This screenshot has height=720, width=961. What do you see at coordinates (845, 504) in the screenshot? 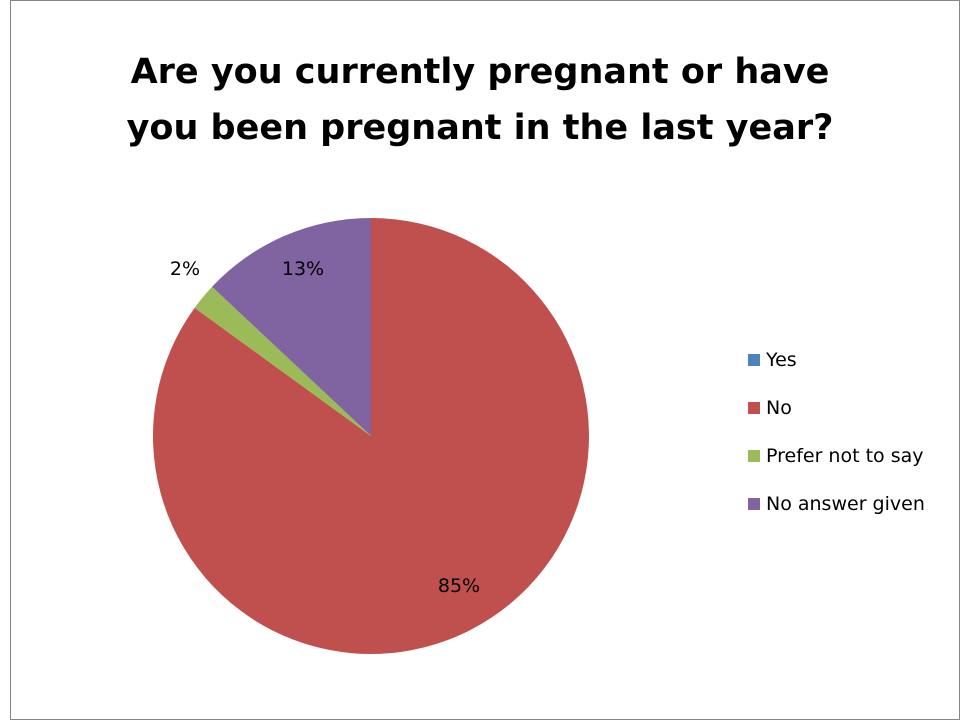
I see `legend-label-no-answer-given: No answer given` at bounding box center [845, 504].